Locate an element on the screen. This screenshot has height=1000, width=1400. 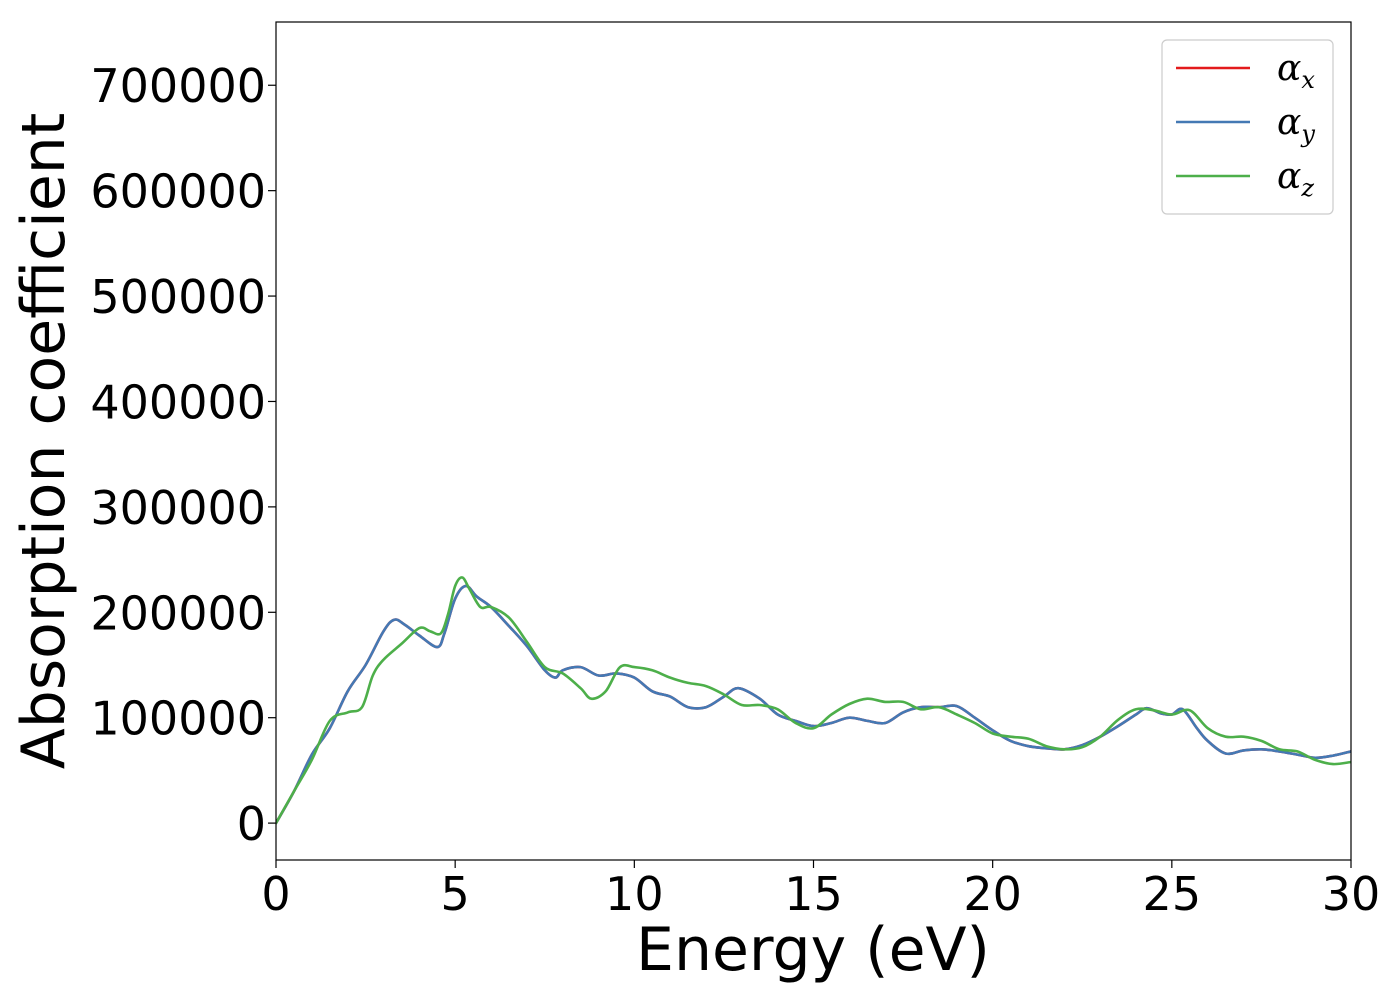
x-tick-label: 30 is located at coordinates (1351, 894).